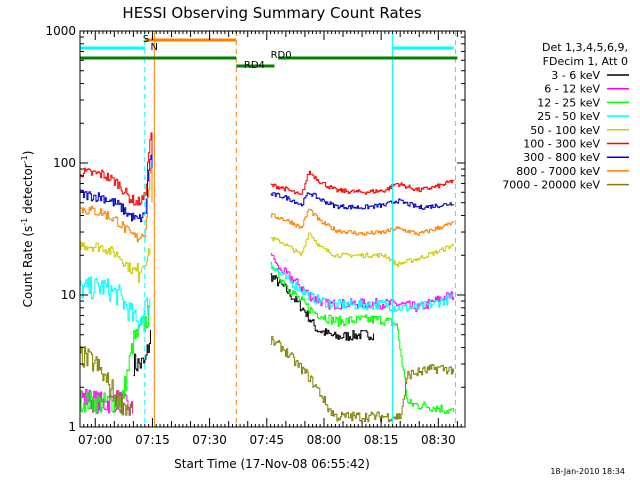 This screenshot has width=640, height=480. I want to click on series-12-25-kev-pre, so click(115, 360).